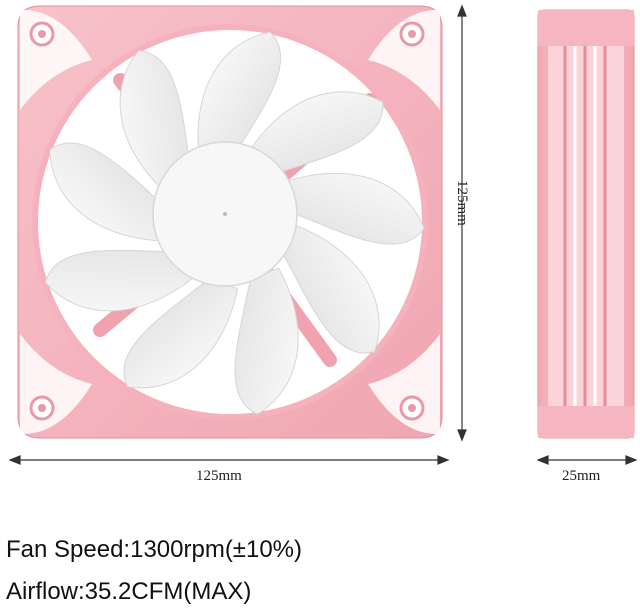 Image resolution: width=640 pixels, height=616 pixels. Describe the element at coordinates (129, 591) in the screenshot. I see `airflow-spec: Airflow:35.2CFM(MAX)` at that location.